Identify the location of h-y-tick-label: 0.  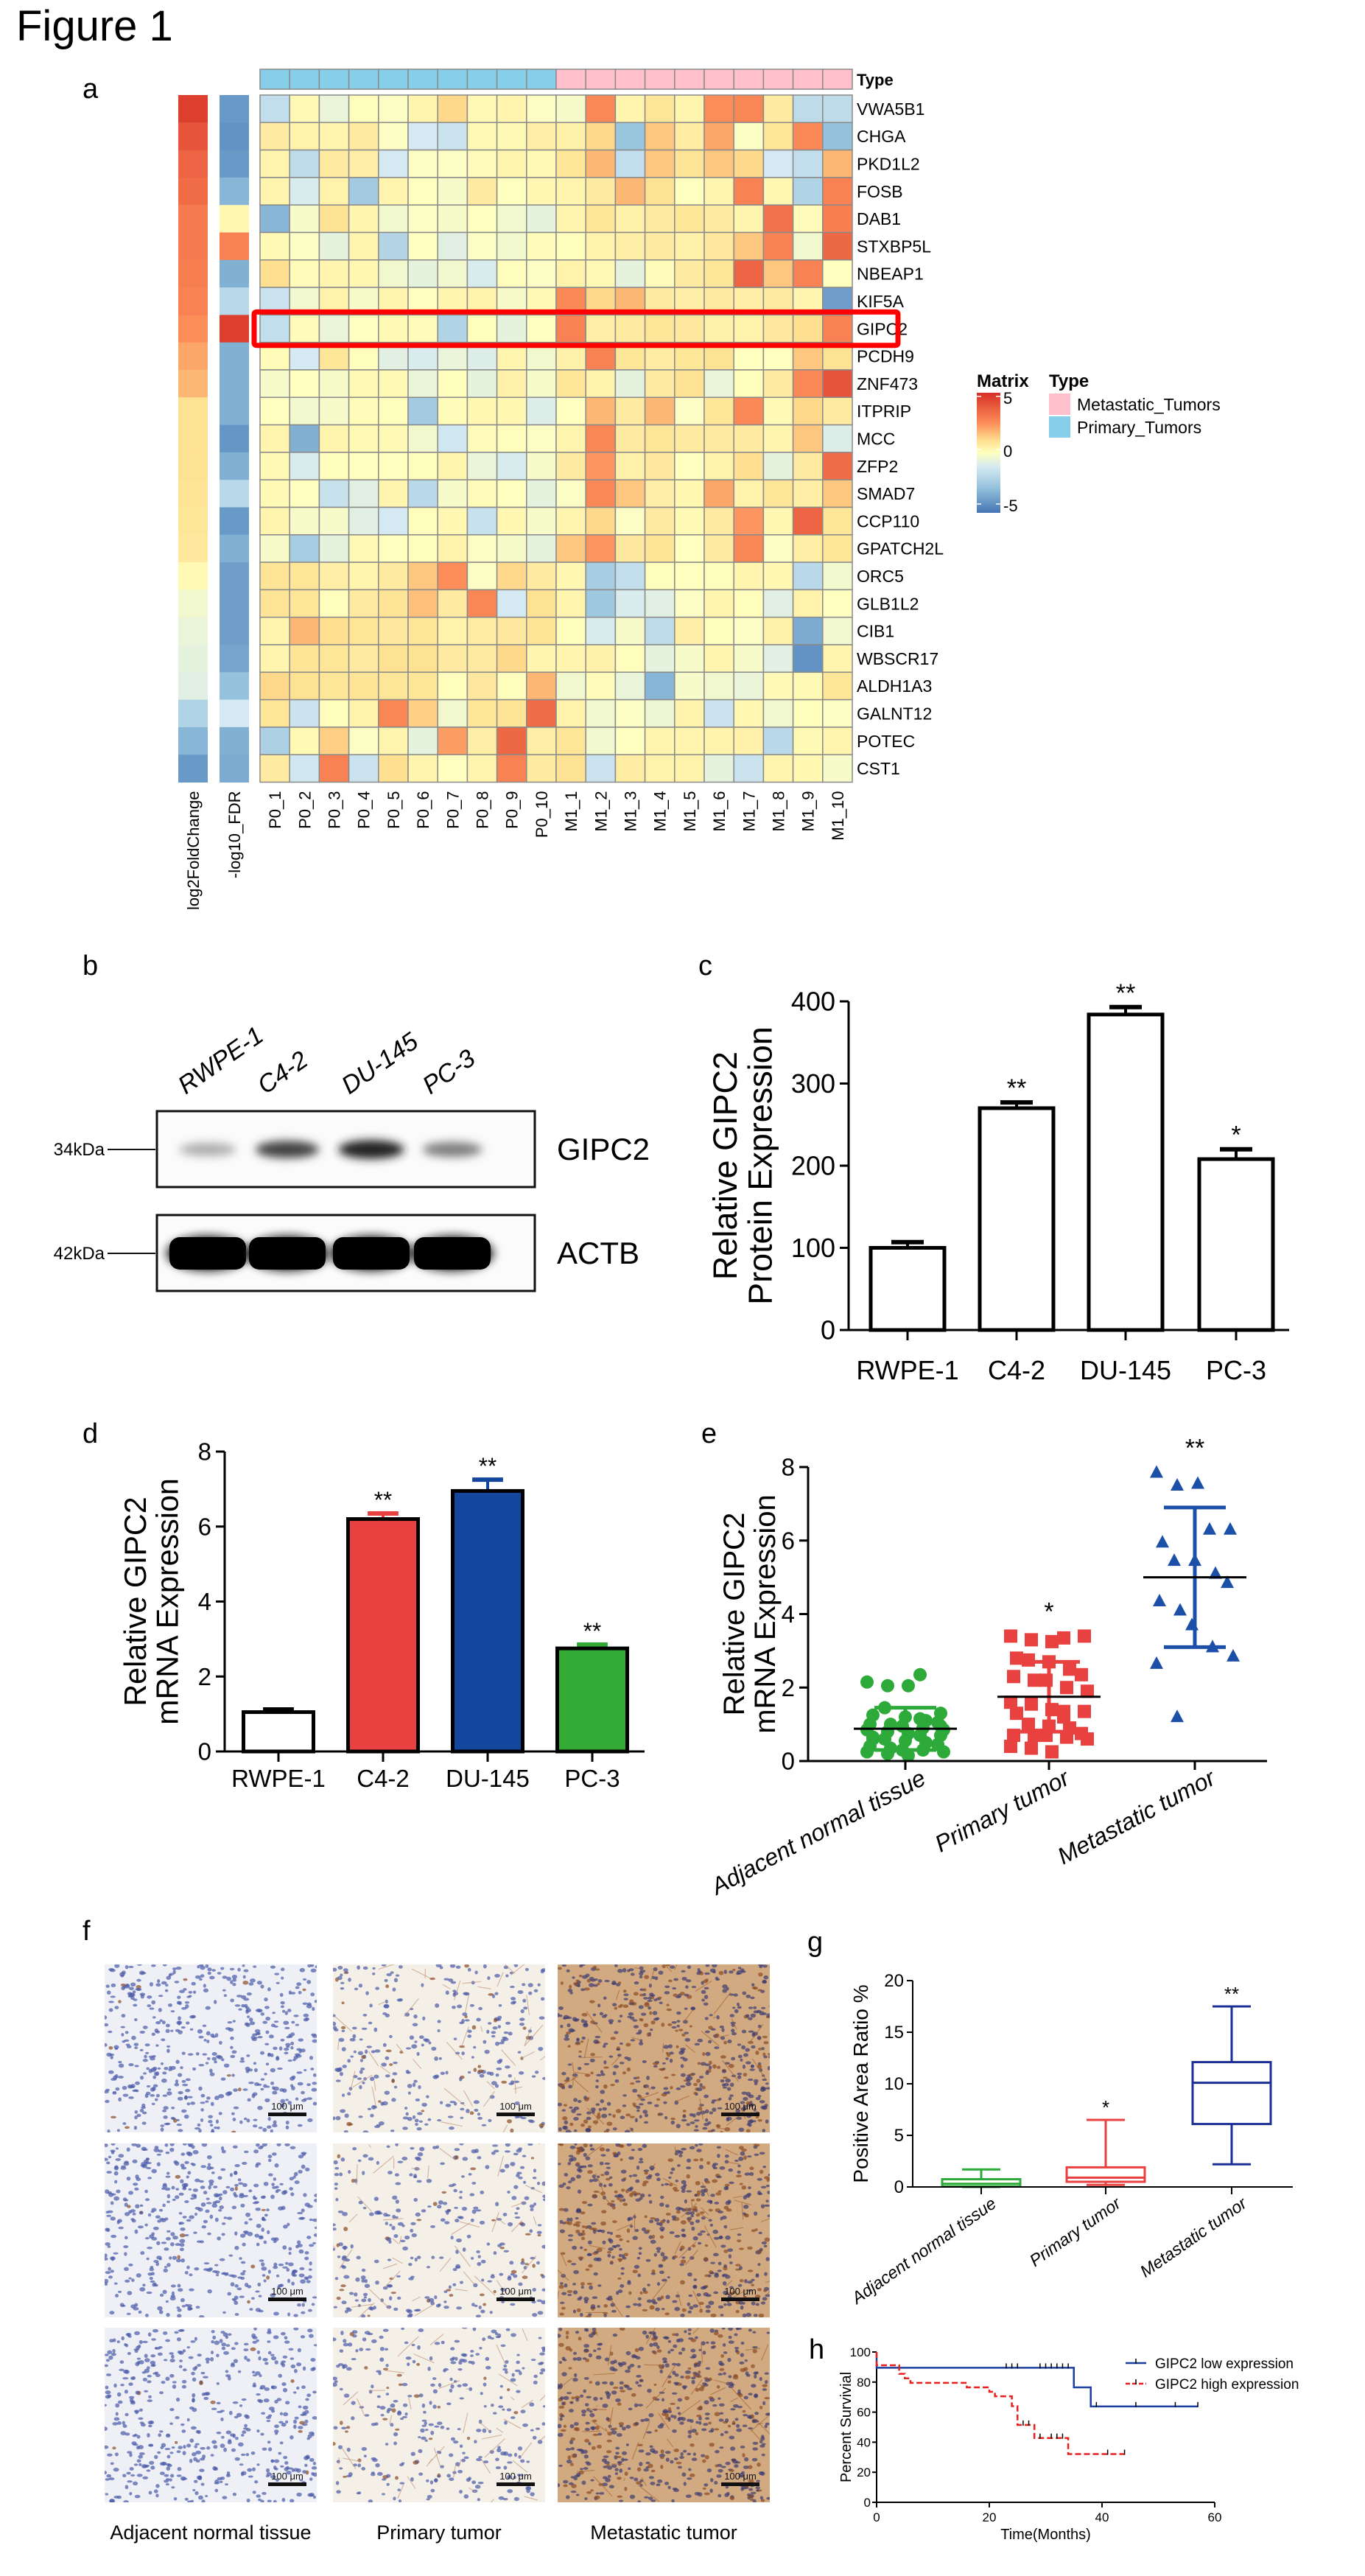
(867, 2503).